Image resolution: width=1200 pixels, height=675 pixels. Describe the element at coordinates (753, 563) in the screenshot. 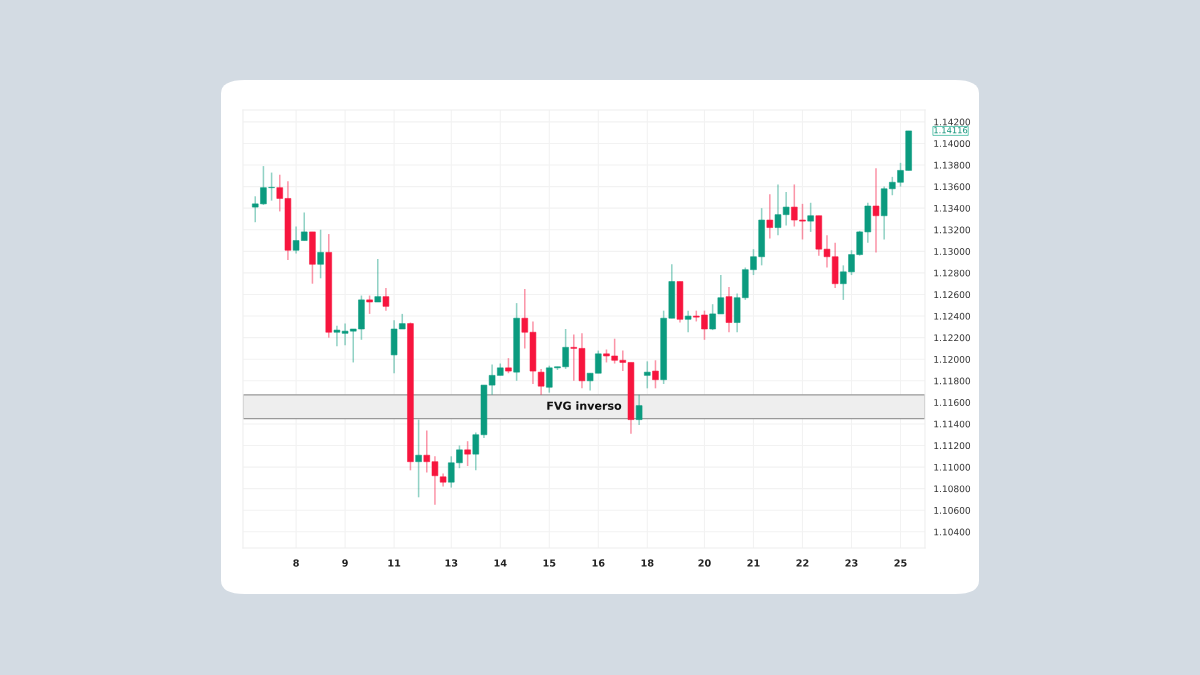

I see `x-tick-label: 21` at that location.